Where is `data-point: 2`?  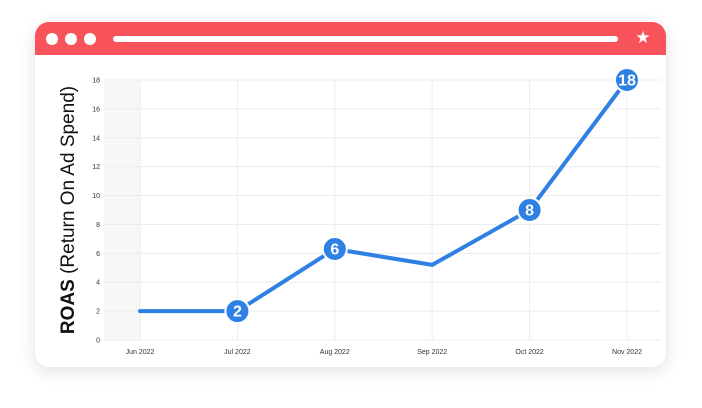
data-point: 2 is located at coordinates (237, 311).